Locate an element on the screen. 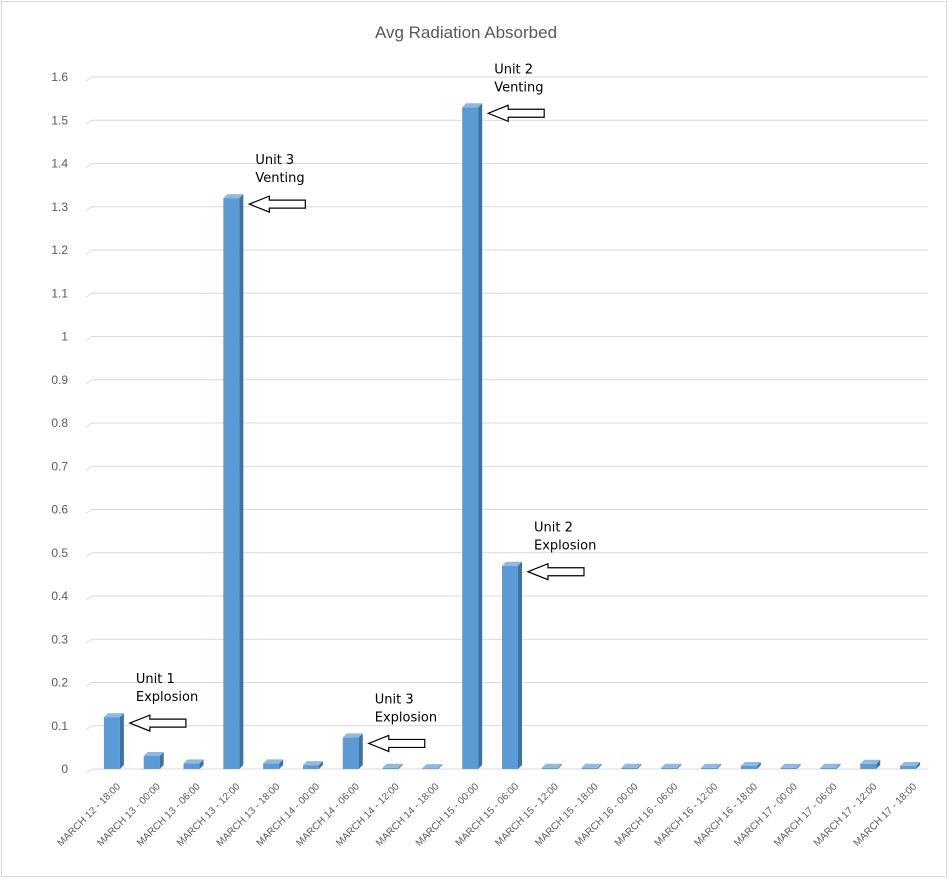 This screenshot has height=882, width=952. y-tick-label: 1.1 is located at coordinates (59, 293).